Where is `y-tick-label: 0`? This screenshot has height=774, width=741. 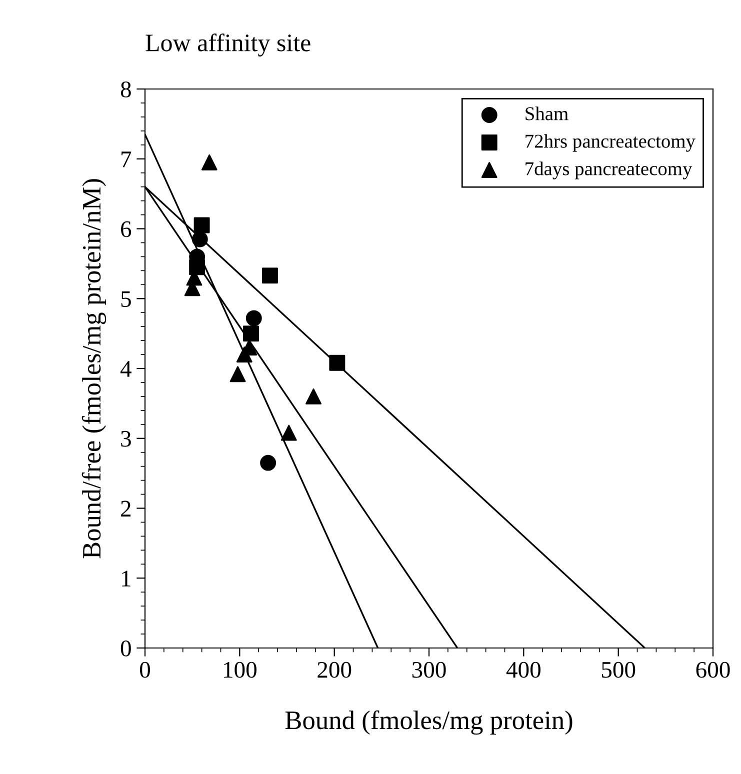
y-tick-label: 0 is located at coordinates (125, 648).